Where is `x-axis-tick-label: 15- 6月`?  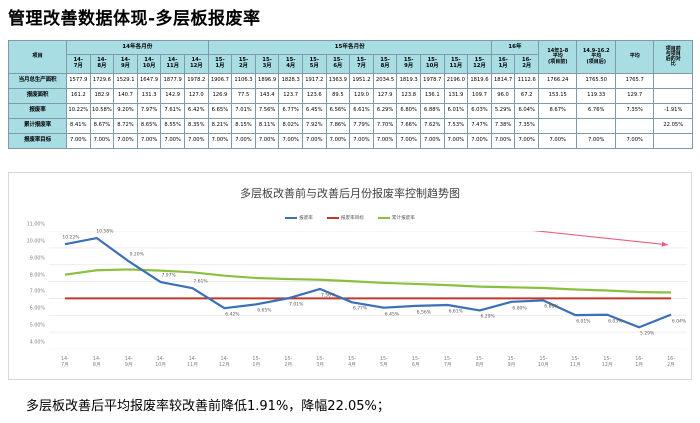
x-axis-tick-label: 15- 6月 is located at coordinates (415, 362).